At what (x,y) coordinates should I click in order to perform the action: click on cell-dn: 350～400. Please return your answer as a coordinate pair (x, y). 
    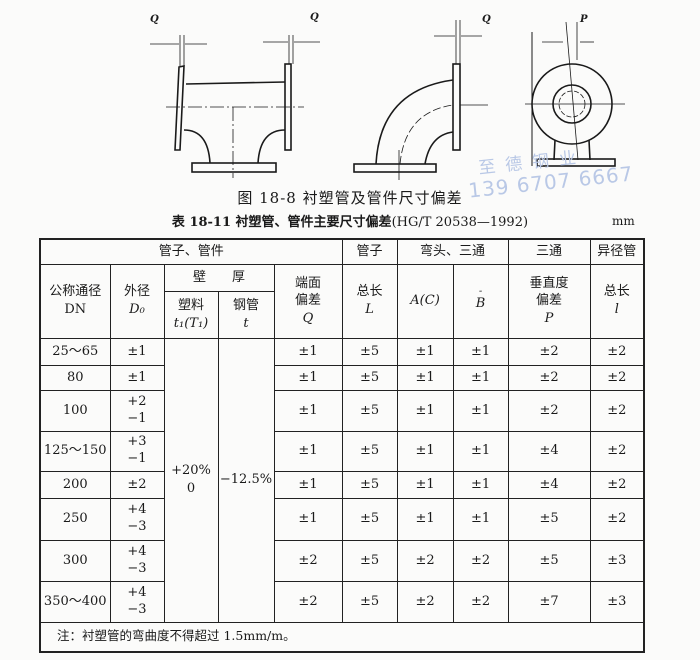
    Looking at the image, I should click on (75, 601).